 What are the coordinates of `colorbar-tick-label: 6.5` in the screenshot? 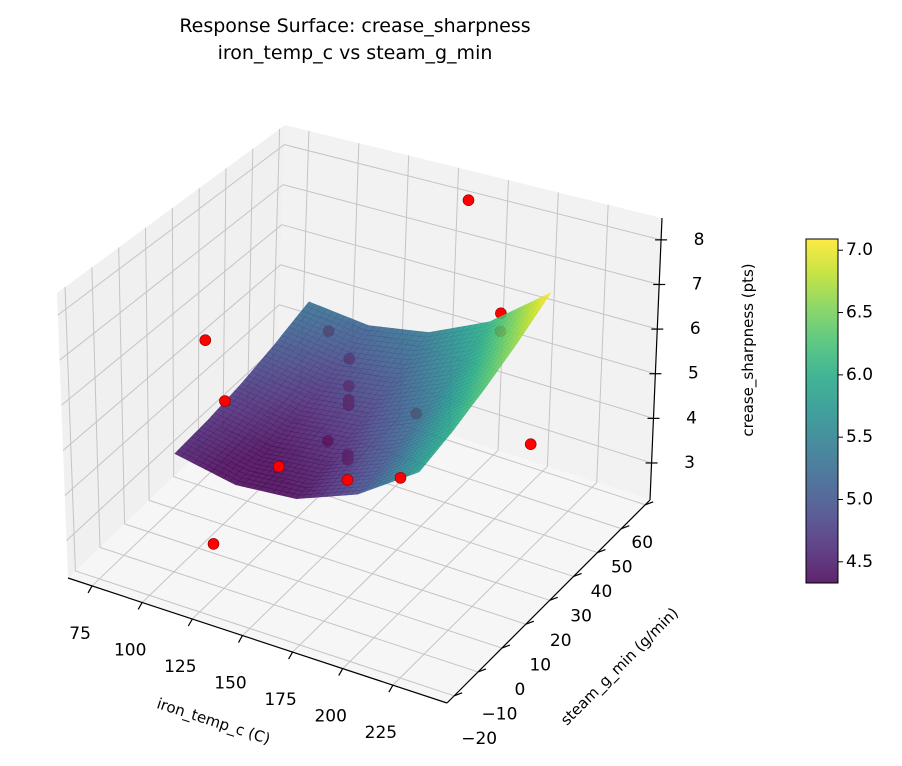 It's located at (859, 313).